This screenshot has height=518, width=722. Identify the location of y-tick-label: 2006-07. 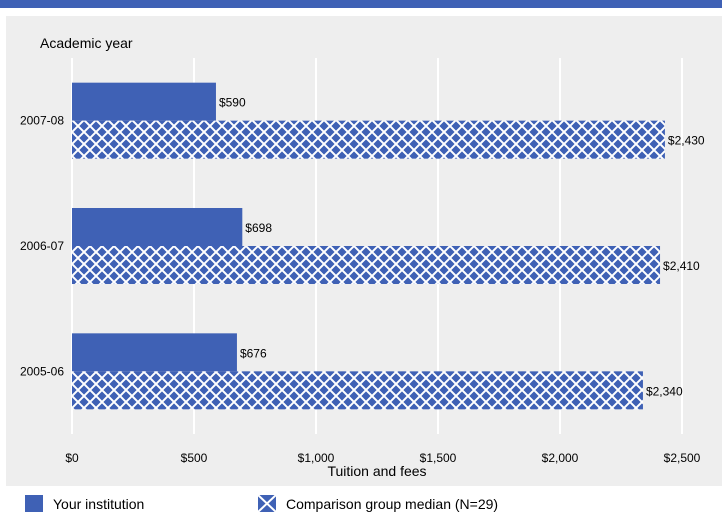
(42, 246).